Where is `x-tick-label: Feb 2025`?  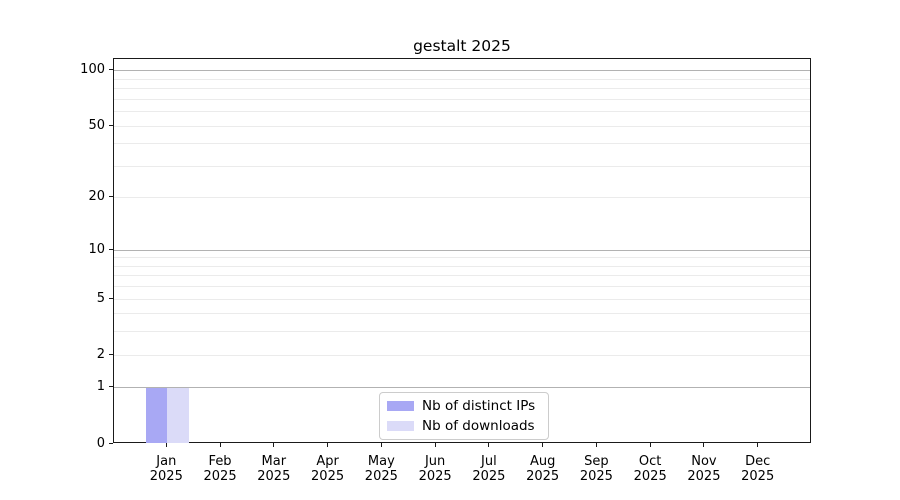
x-tick-label: Feb 2025 is located at coordinates (220, 469).